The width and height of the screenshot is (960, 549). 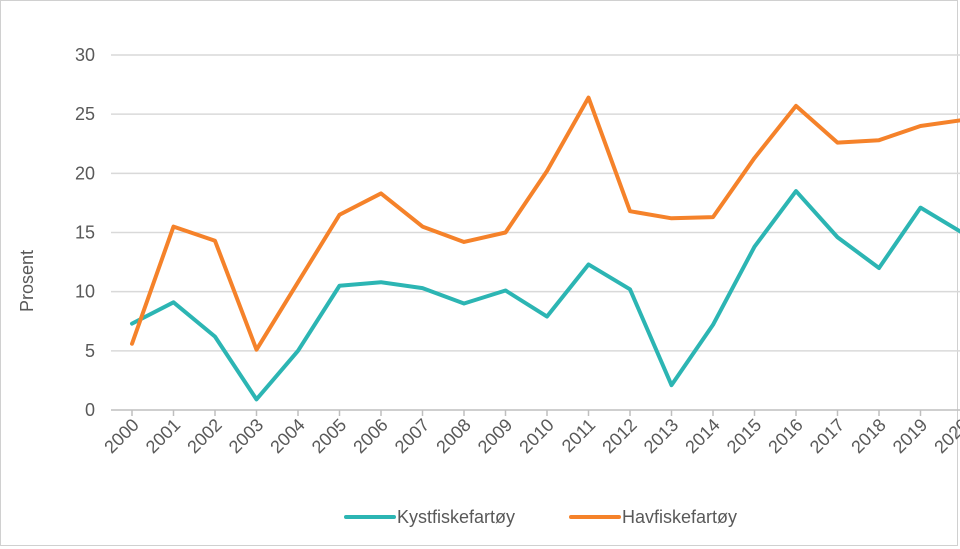 What do you see at coordinates (679, 517) in the screenshot?
I see `legend-label-1: Havfiskefartøy` at bounding box center [679, 517].